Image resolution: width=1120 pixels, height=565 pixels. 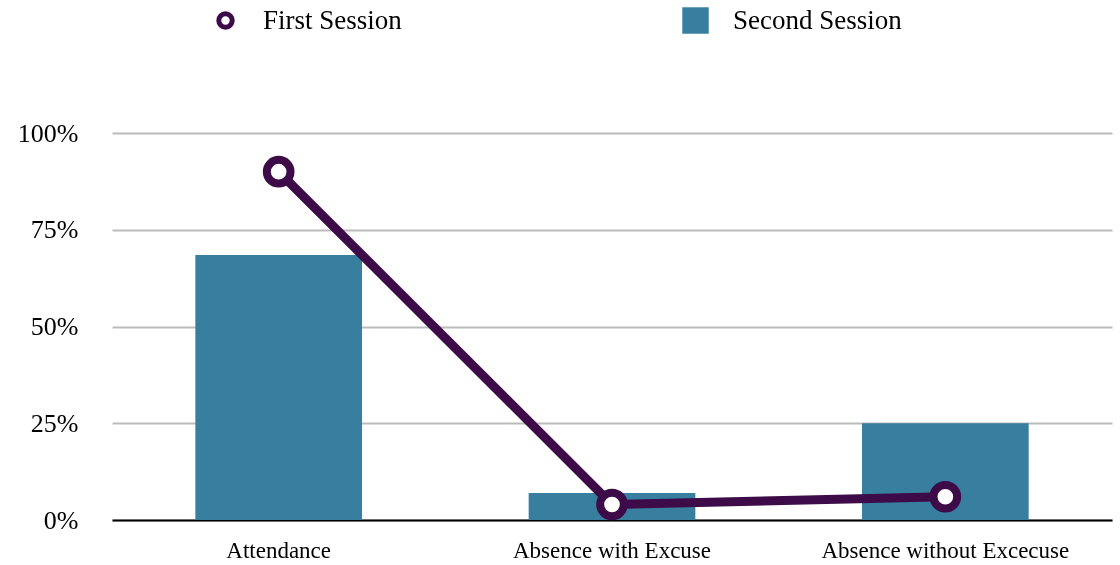 What do you see at coordinates (612, 550) in the screenshot?
I see `x-tick-label: Absence with Excuse` at bounding box center [612, 550].